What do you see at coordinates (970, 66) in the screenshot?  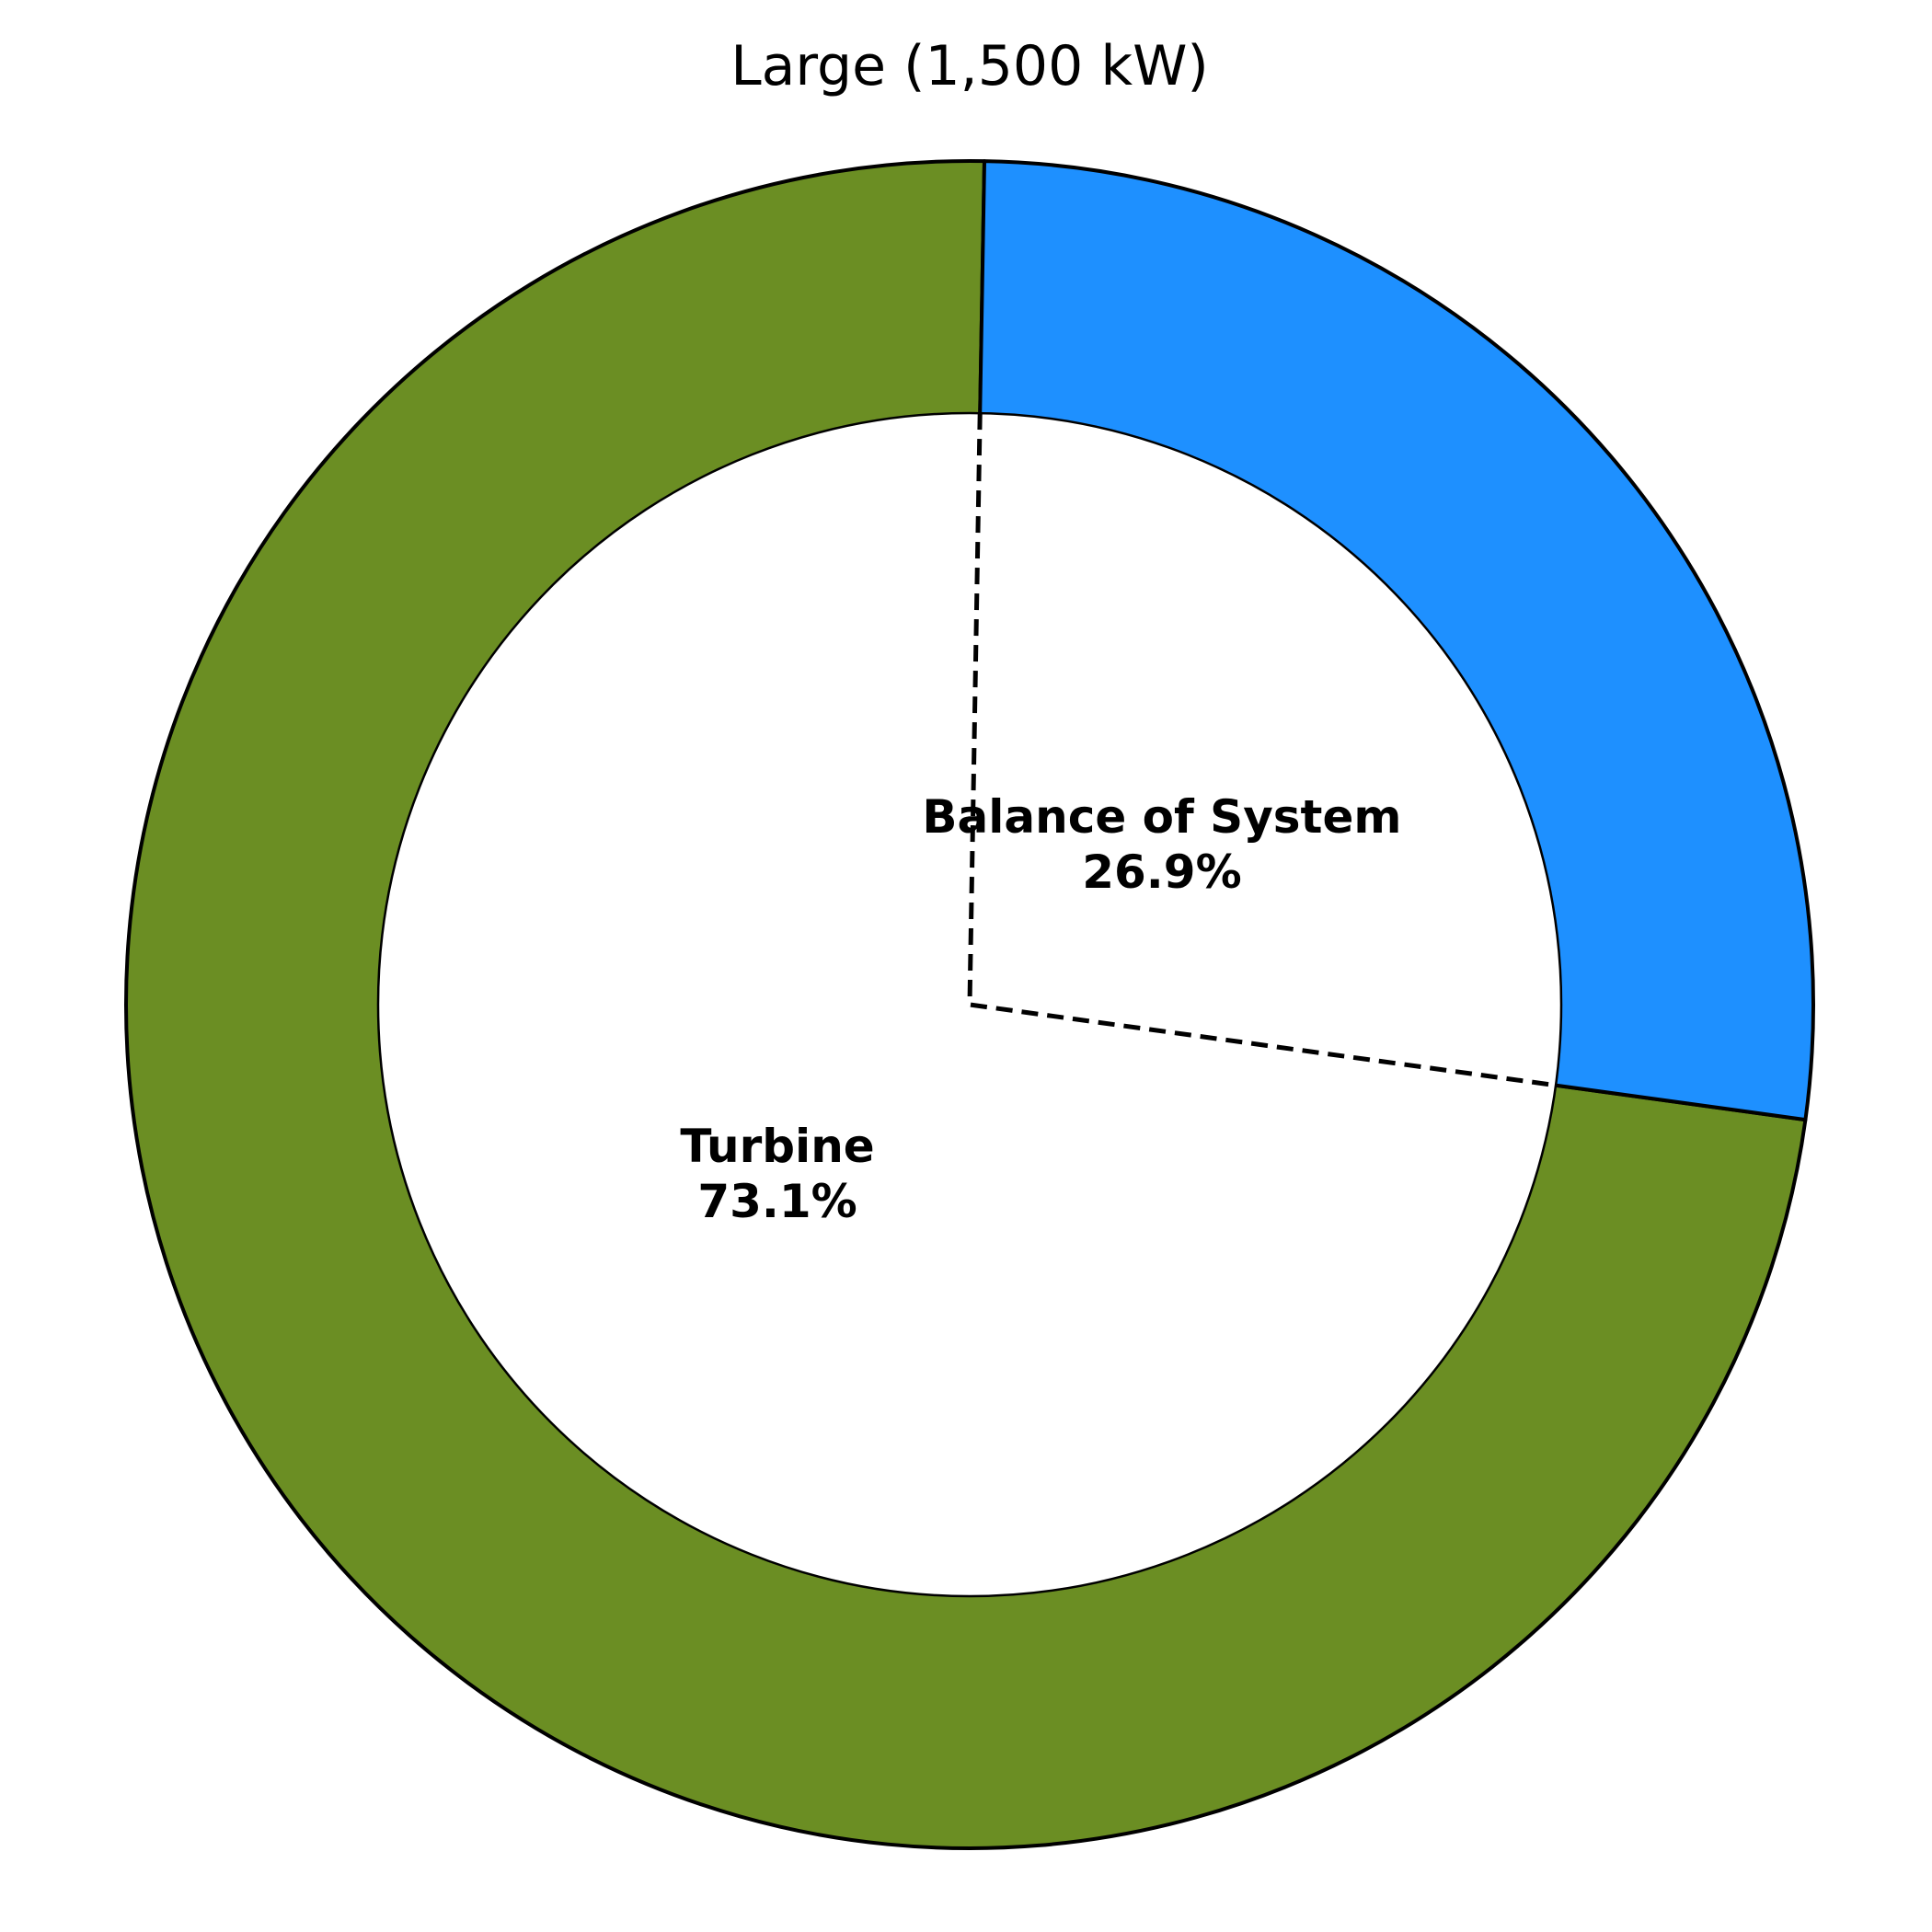 I see `chart-title: Large (1,500 kW)` at bounding box center [970, 66].